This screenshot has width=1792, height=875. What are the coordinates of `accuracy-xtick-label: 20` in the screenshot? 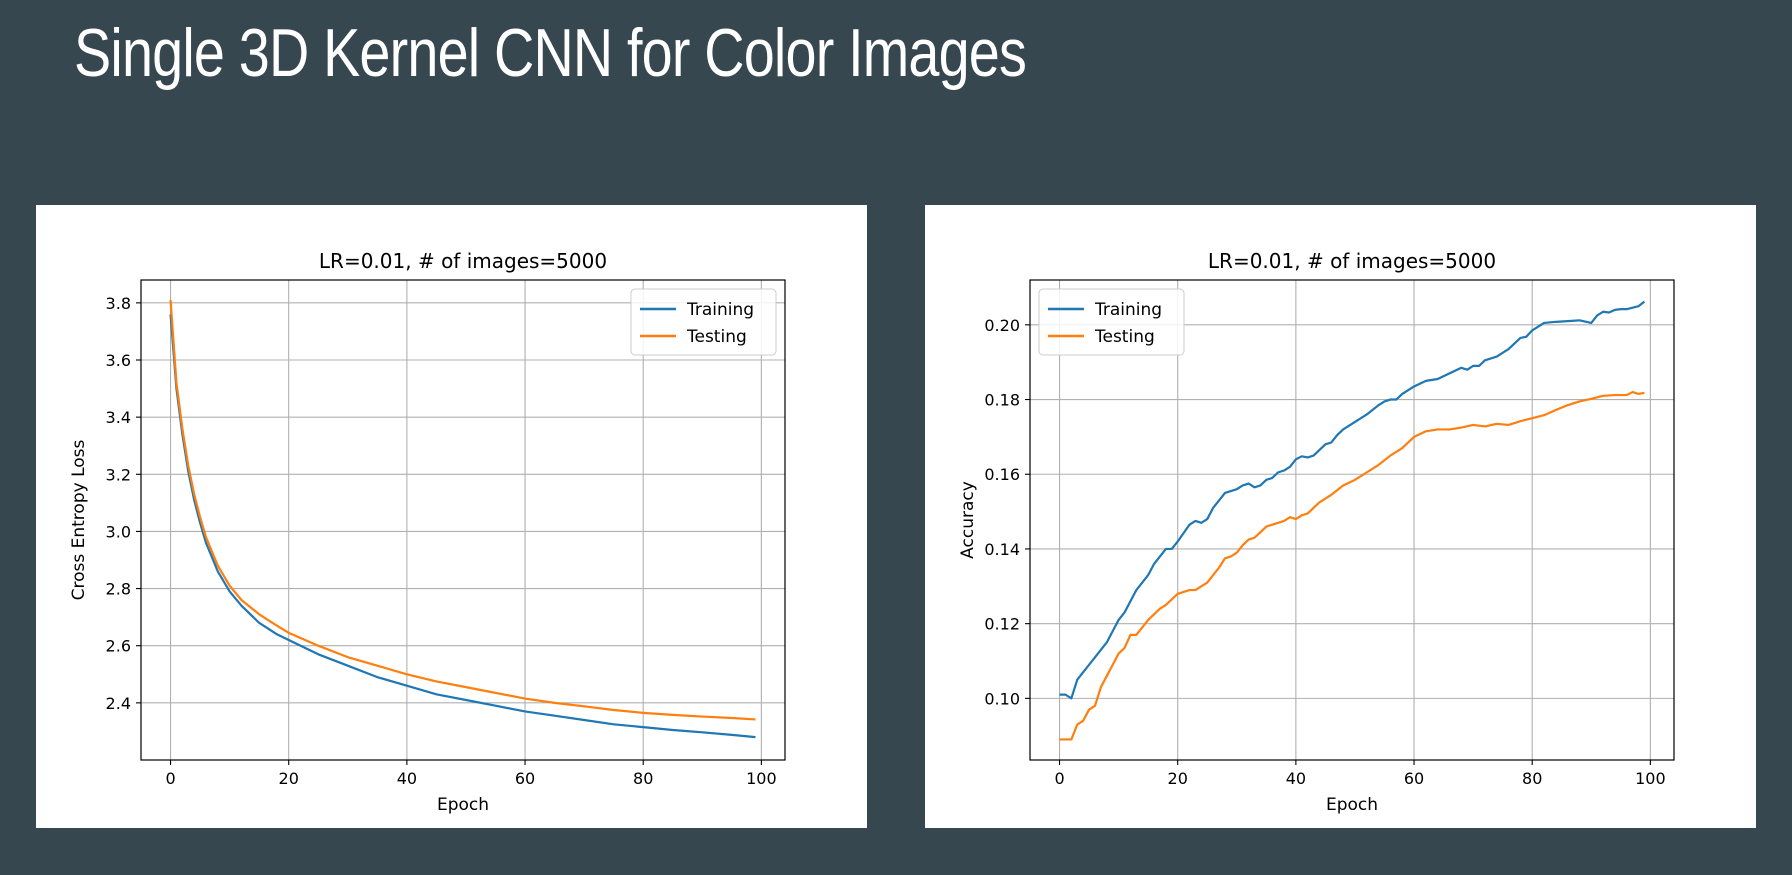 It's located at (1178, 778).